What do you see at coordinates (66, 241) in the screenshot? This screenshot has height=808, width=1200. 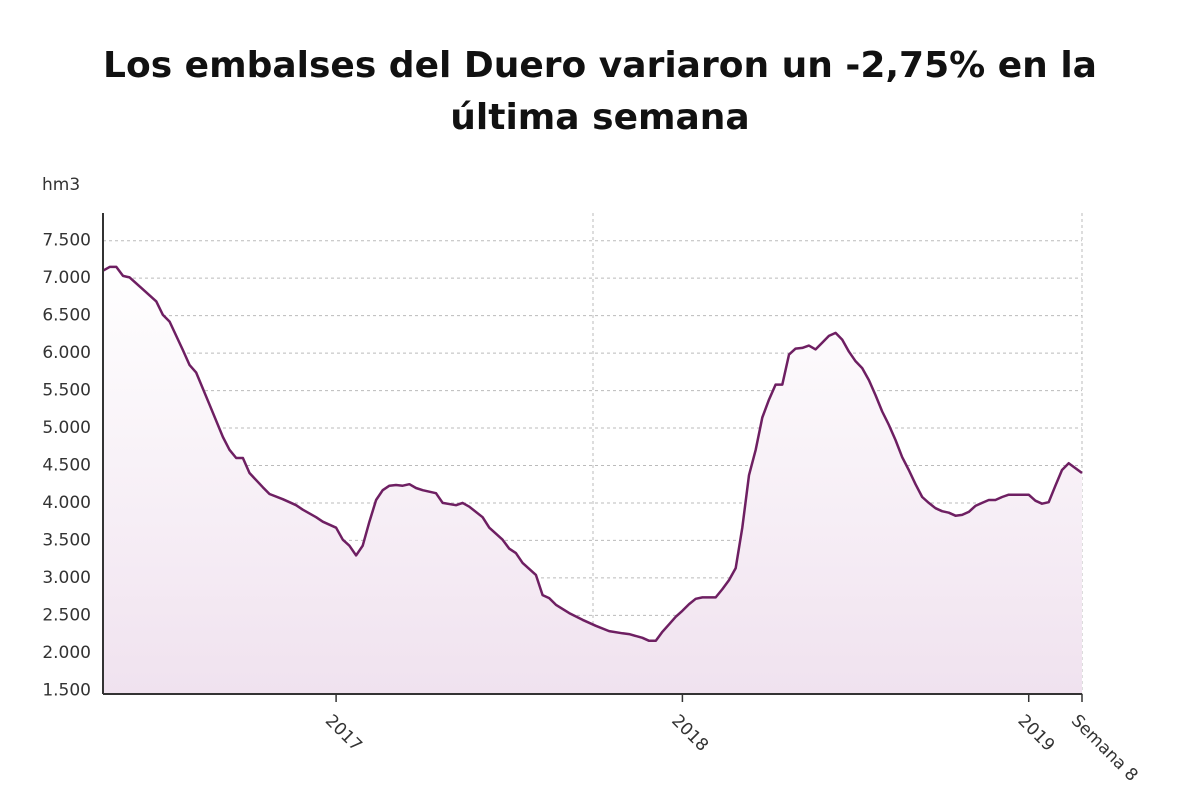 I see `y-tick-label: 7.500` at bounding box center [66, 241].